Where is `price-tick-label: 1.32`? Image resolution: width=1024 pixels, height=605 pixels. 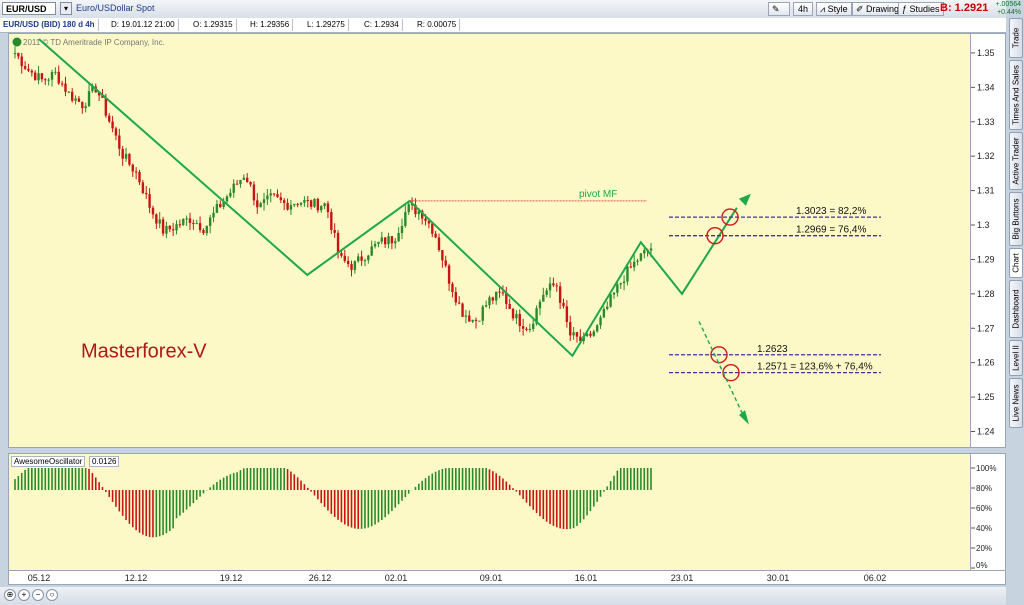
price-tick-label: 1.32 is located at coordinates (986, 156).